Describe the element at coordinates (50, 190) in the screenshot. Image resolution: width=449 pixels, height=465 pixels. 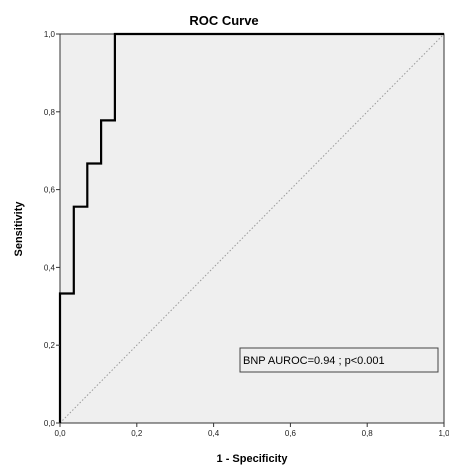
I see `y-tick-label: 0,6` at that location.